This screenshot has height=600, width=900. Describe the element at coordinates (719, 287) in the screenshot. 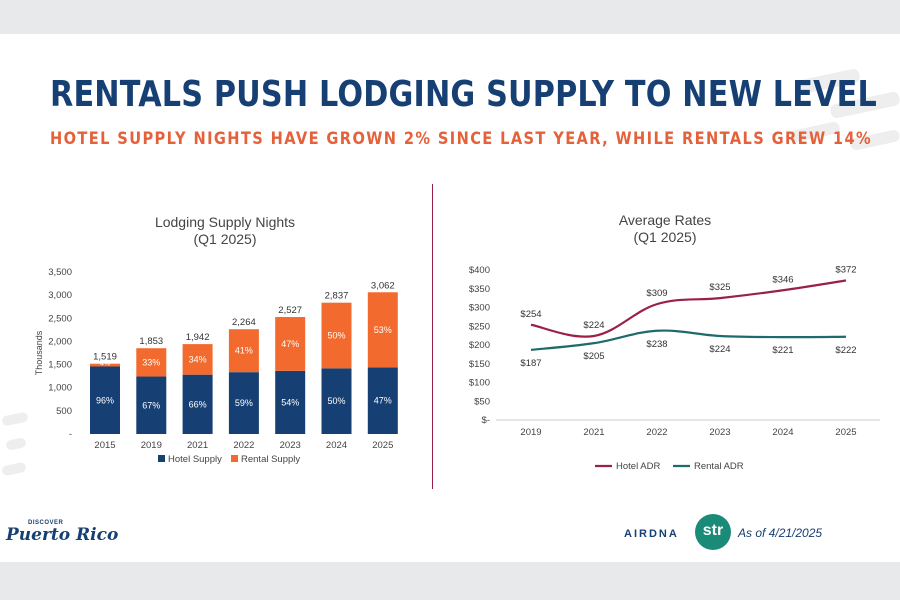

I see `hotel-adr-label: $325` at that location.